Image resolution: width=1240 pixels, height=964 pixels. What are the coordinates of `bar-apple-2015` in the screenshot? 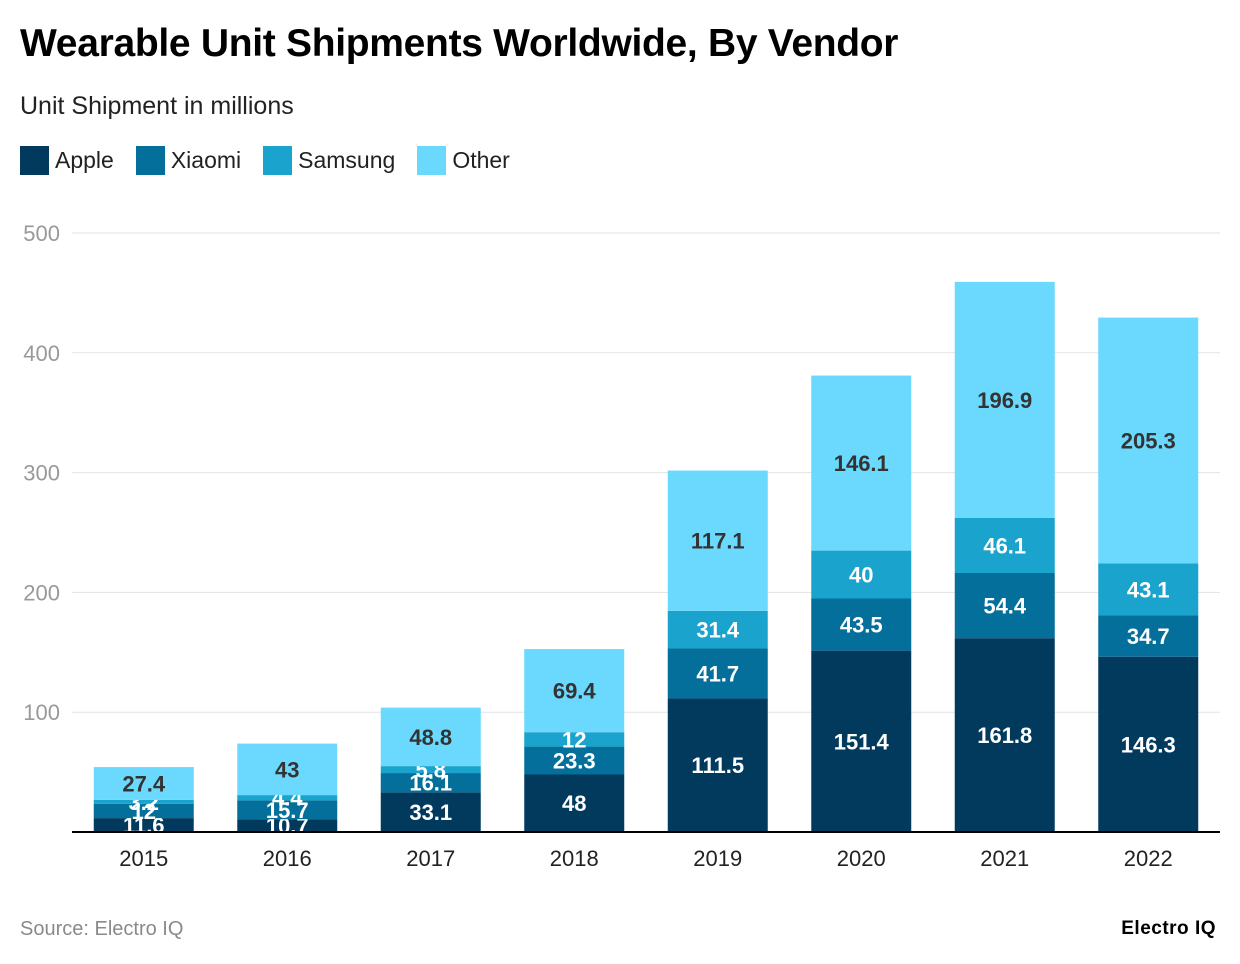 It's located at (143, 825).